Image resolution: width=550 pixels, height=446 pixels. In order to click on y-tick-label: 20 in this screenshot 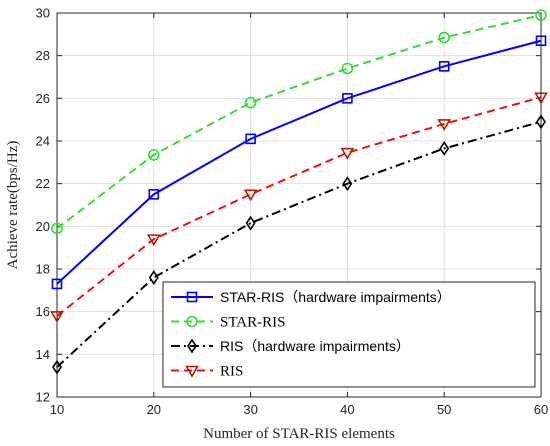, I will do `click(43, 226)`.